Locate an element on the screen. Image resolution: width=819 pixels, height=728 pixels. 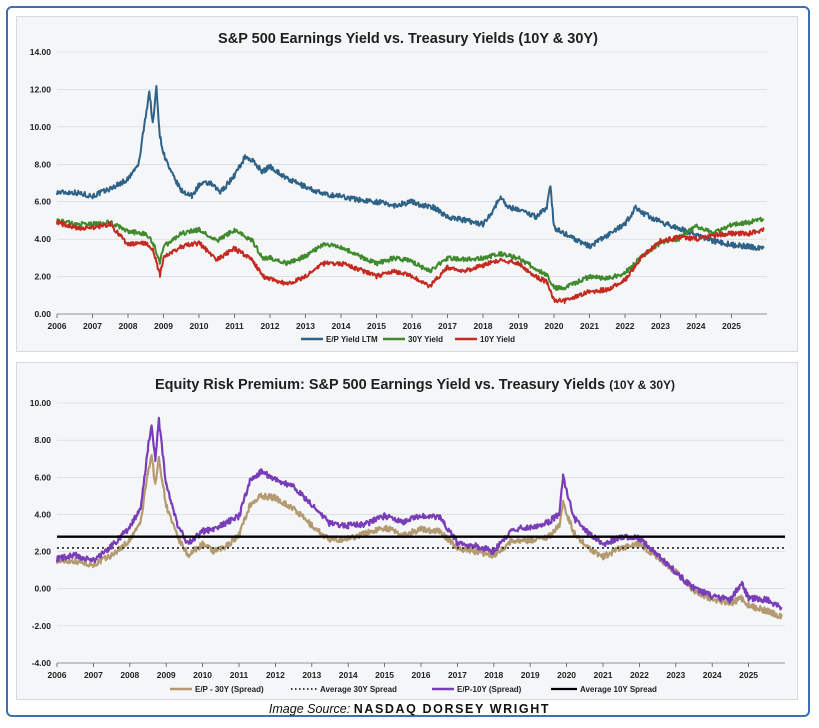
legend-label-avg10: Average 10Y Spread is located at coordinates (618, 689).